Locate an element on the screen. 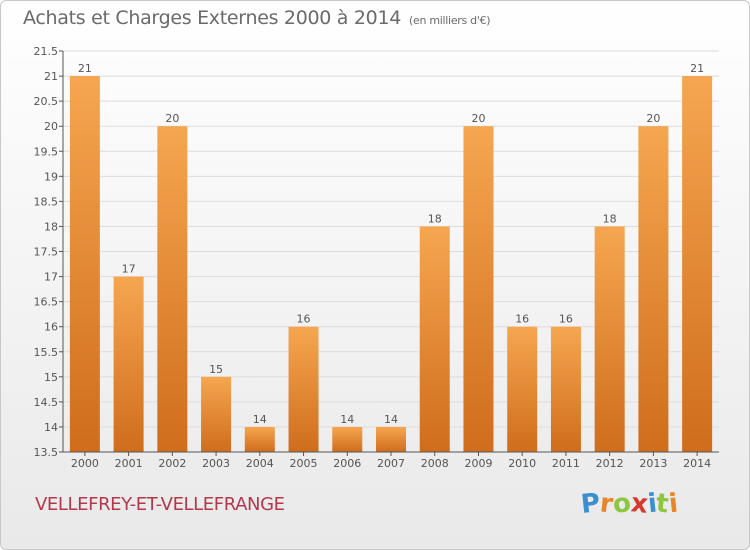 The height and width of the screenshot is (550, 750). y-tick-label: 21 is located at coordinates (51, 76).